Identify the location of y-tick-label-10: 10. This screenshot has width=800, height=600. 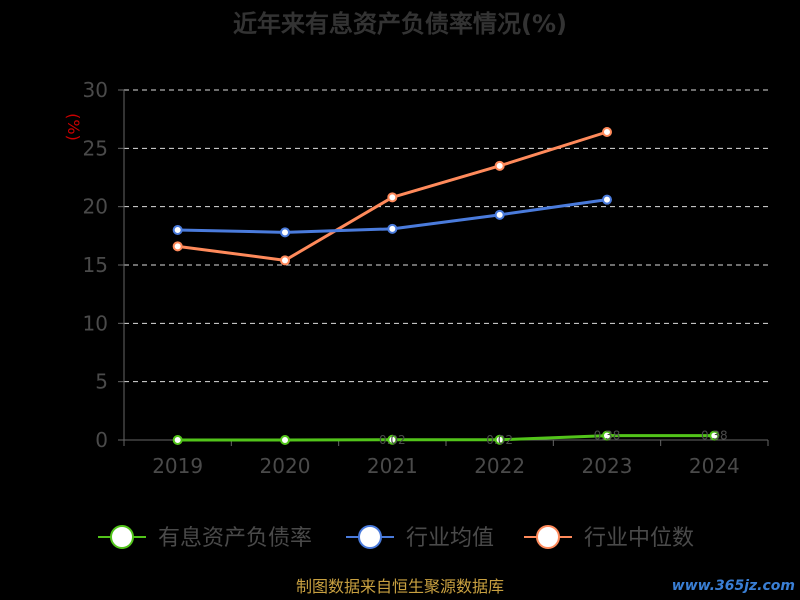
(95, 323).